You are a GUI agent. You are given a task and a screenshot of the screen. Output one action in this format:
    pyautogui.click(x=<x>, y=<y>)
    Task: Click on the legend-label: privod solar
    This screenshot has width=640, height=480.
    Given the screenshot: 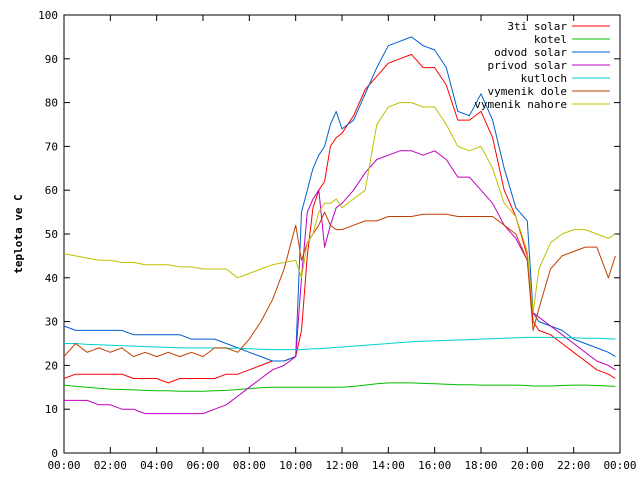 What is the action you would take?
    pyautogui.click(x=528, y=65)
    